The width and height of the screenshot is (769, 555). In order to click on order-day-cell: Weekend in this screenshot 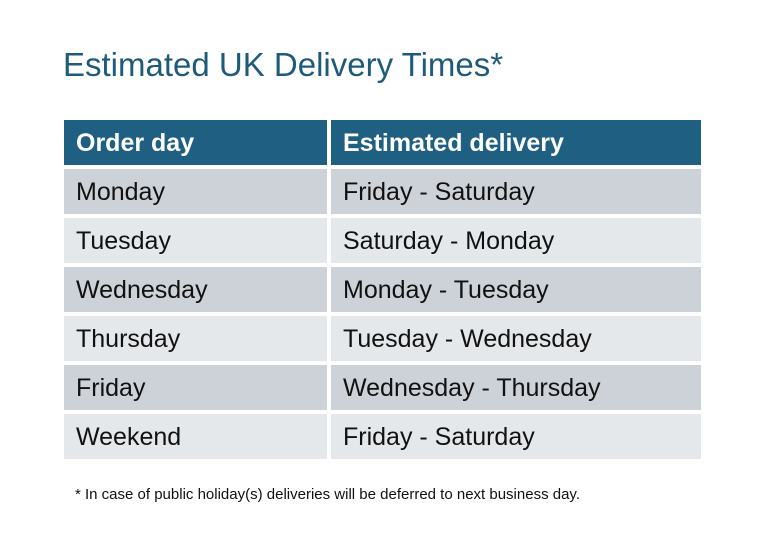, I will do `click(195, 436)`.